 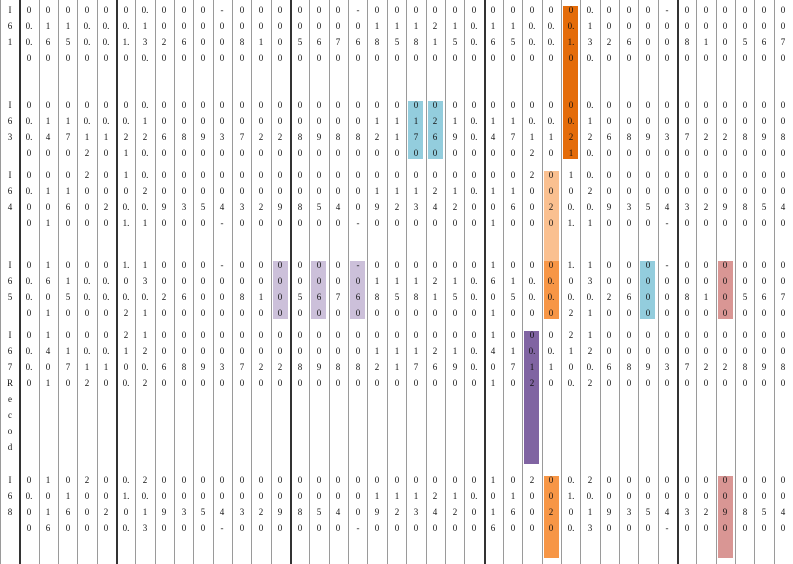 I want to click on table-cell: -, so click(x=667, y=10).